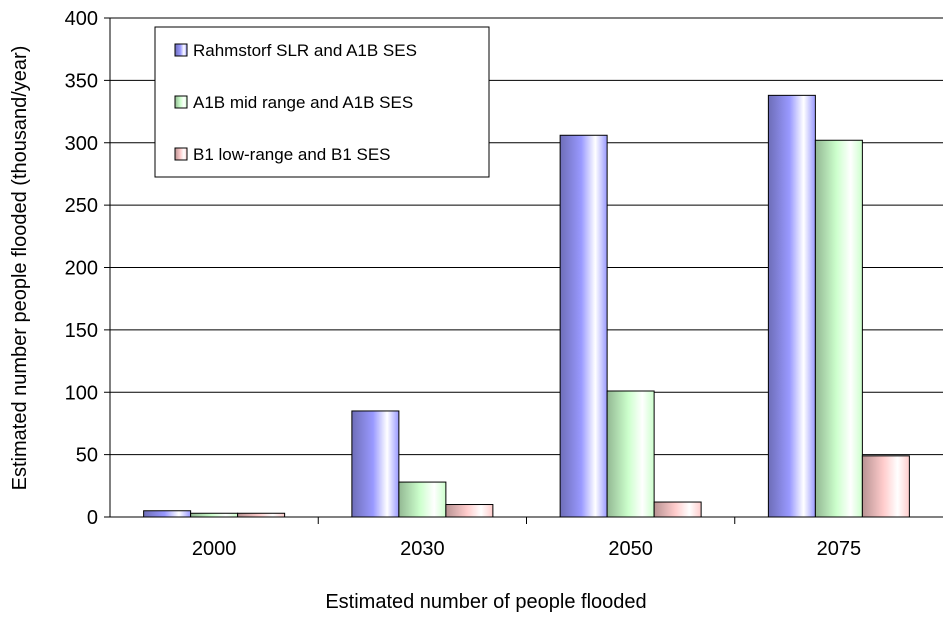 The height and width of the screenshot is (618, 947). What do you see at coordinates (292, 154) in the screenshot?
I see `legend-label: B1 low-range and B1 SES` at bounding box center [292, 154].